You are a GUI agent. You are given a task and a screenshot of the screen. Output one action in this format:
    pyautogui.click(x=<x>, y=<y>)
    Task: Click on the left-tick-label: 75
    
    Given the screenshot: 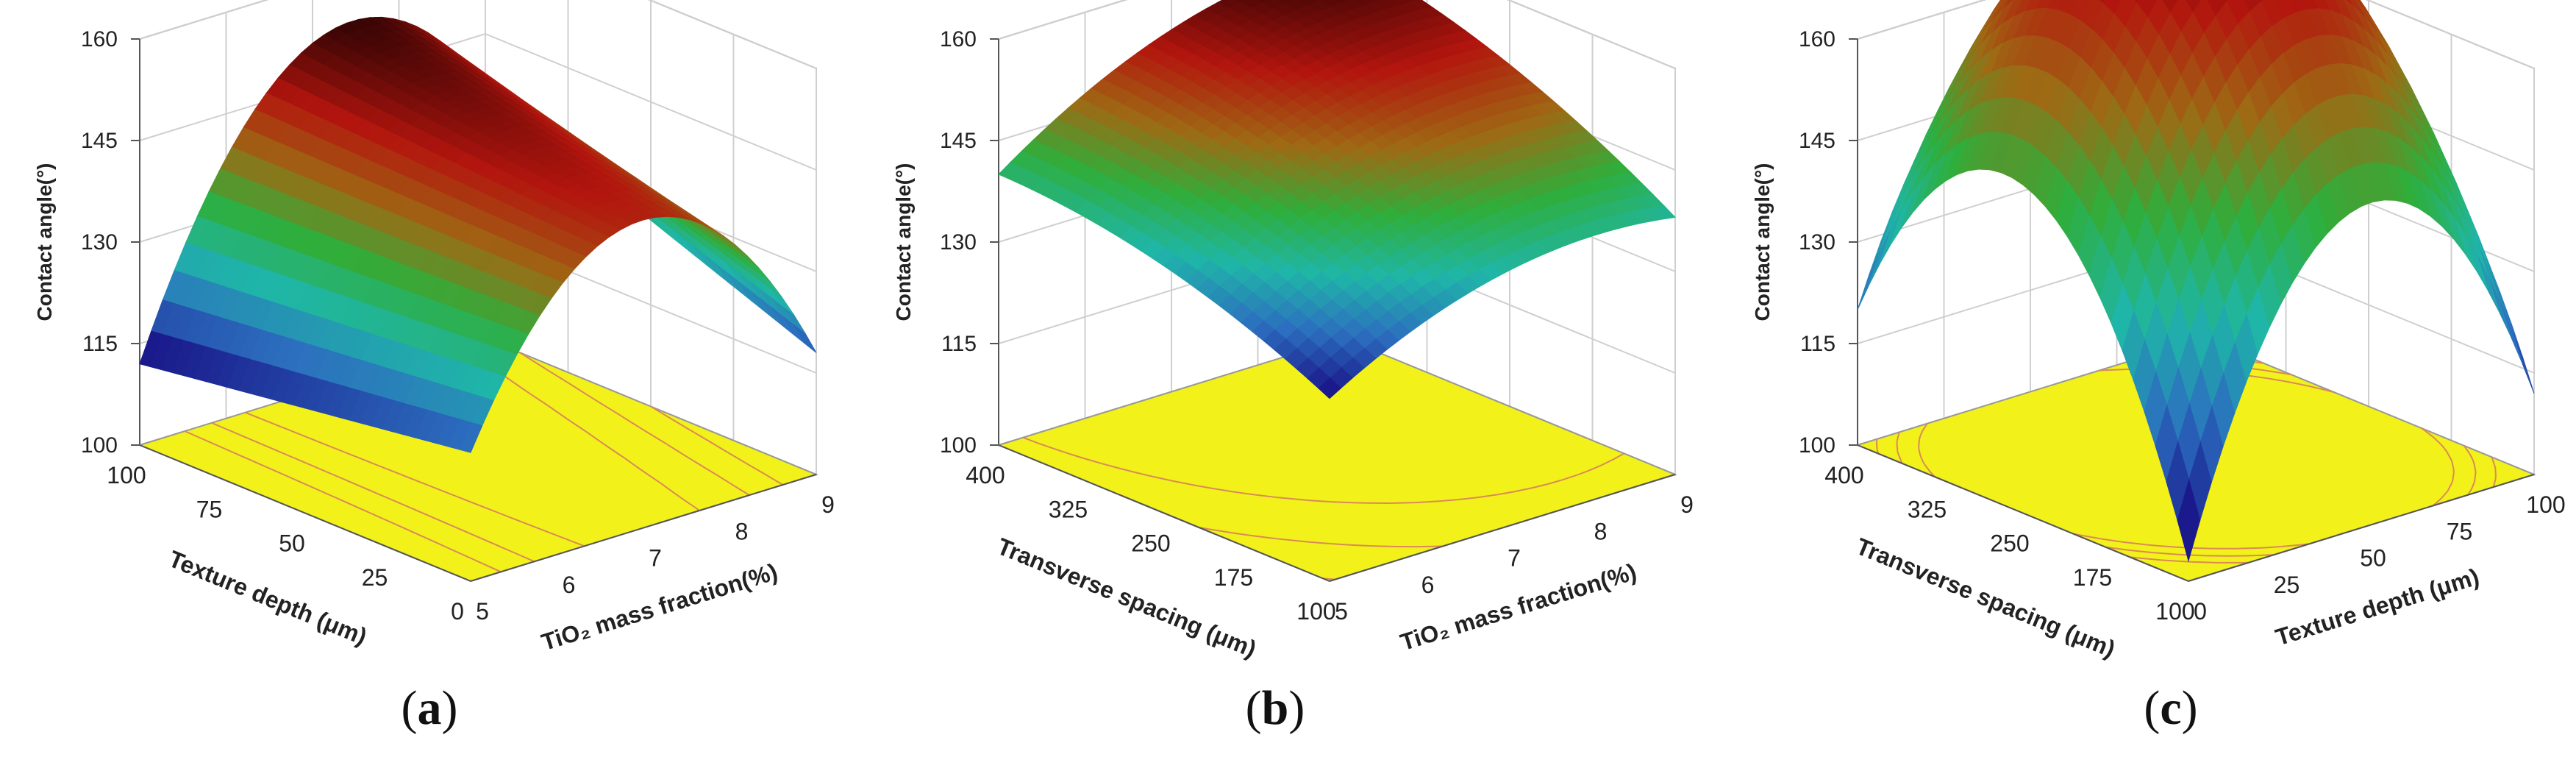 What is the action you would take?
    pyautogui.click(x=209, y=509)
    